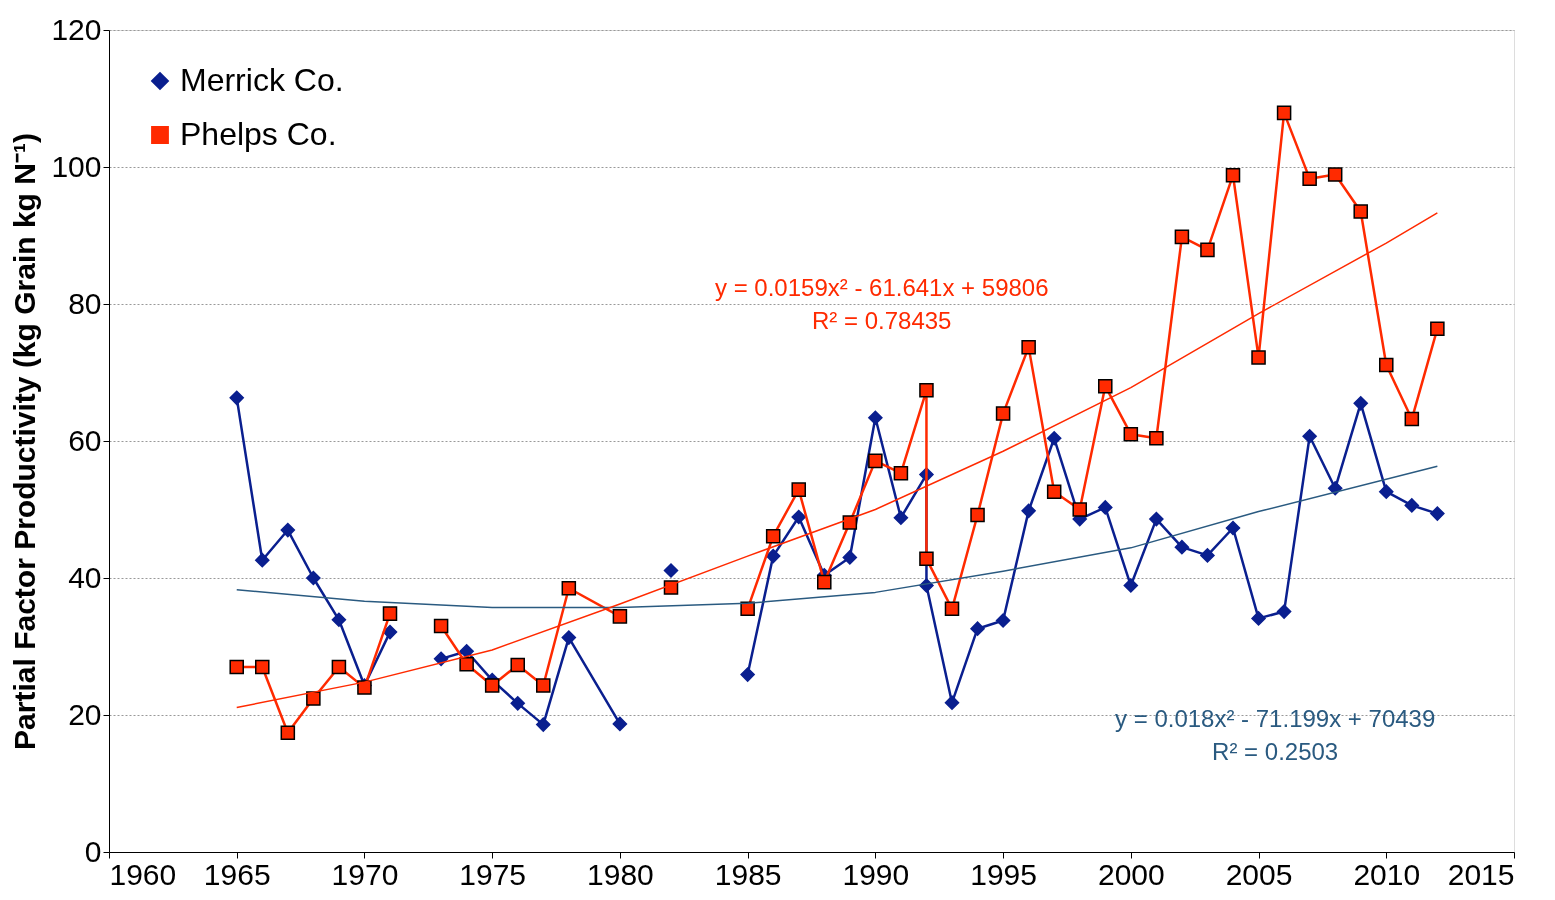 The height and width of the screenshot is (900, 1555). Describe the element at coordinates (620, 874) in the screenshot. I see `x-tick-label: 1980` at that location.